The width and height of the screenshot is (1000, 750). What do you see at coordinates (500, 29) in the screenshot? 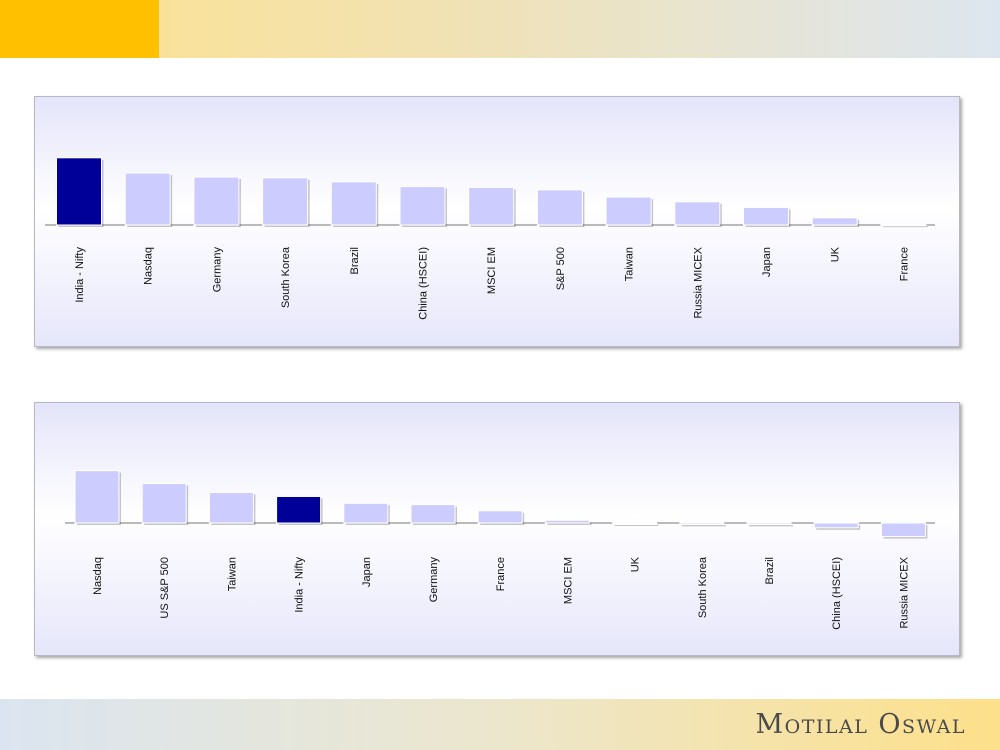
I see `header-bar` at bounding box center [500, 29].